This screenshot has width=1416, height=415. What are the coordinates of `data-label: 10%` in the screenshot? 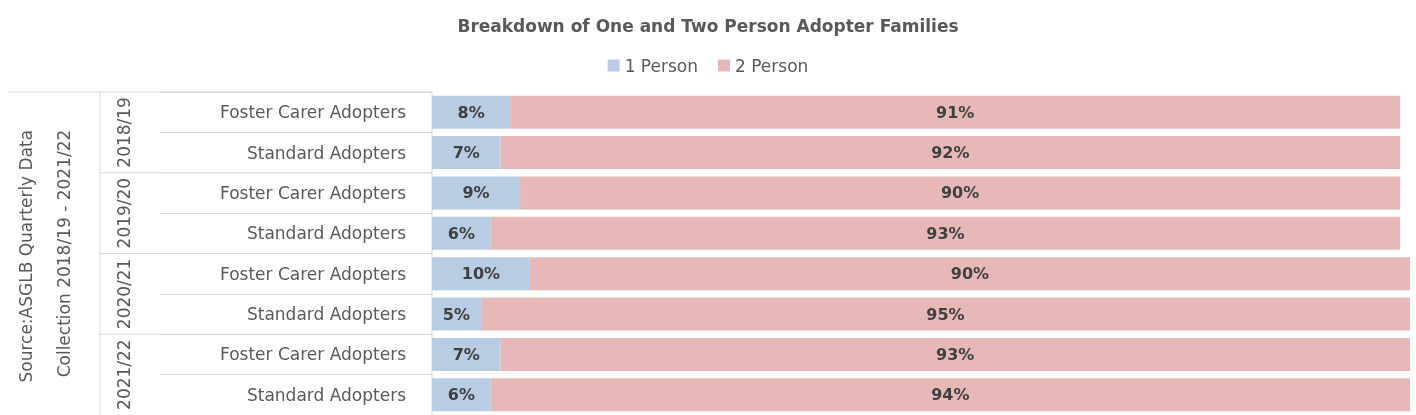 It's located at (481, 274).